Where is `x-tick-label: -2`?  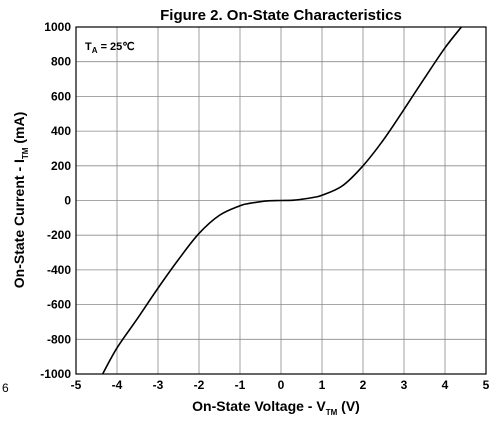 x-tick-label: -2 is located at coordinates (199, 385).